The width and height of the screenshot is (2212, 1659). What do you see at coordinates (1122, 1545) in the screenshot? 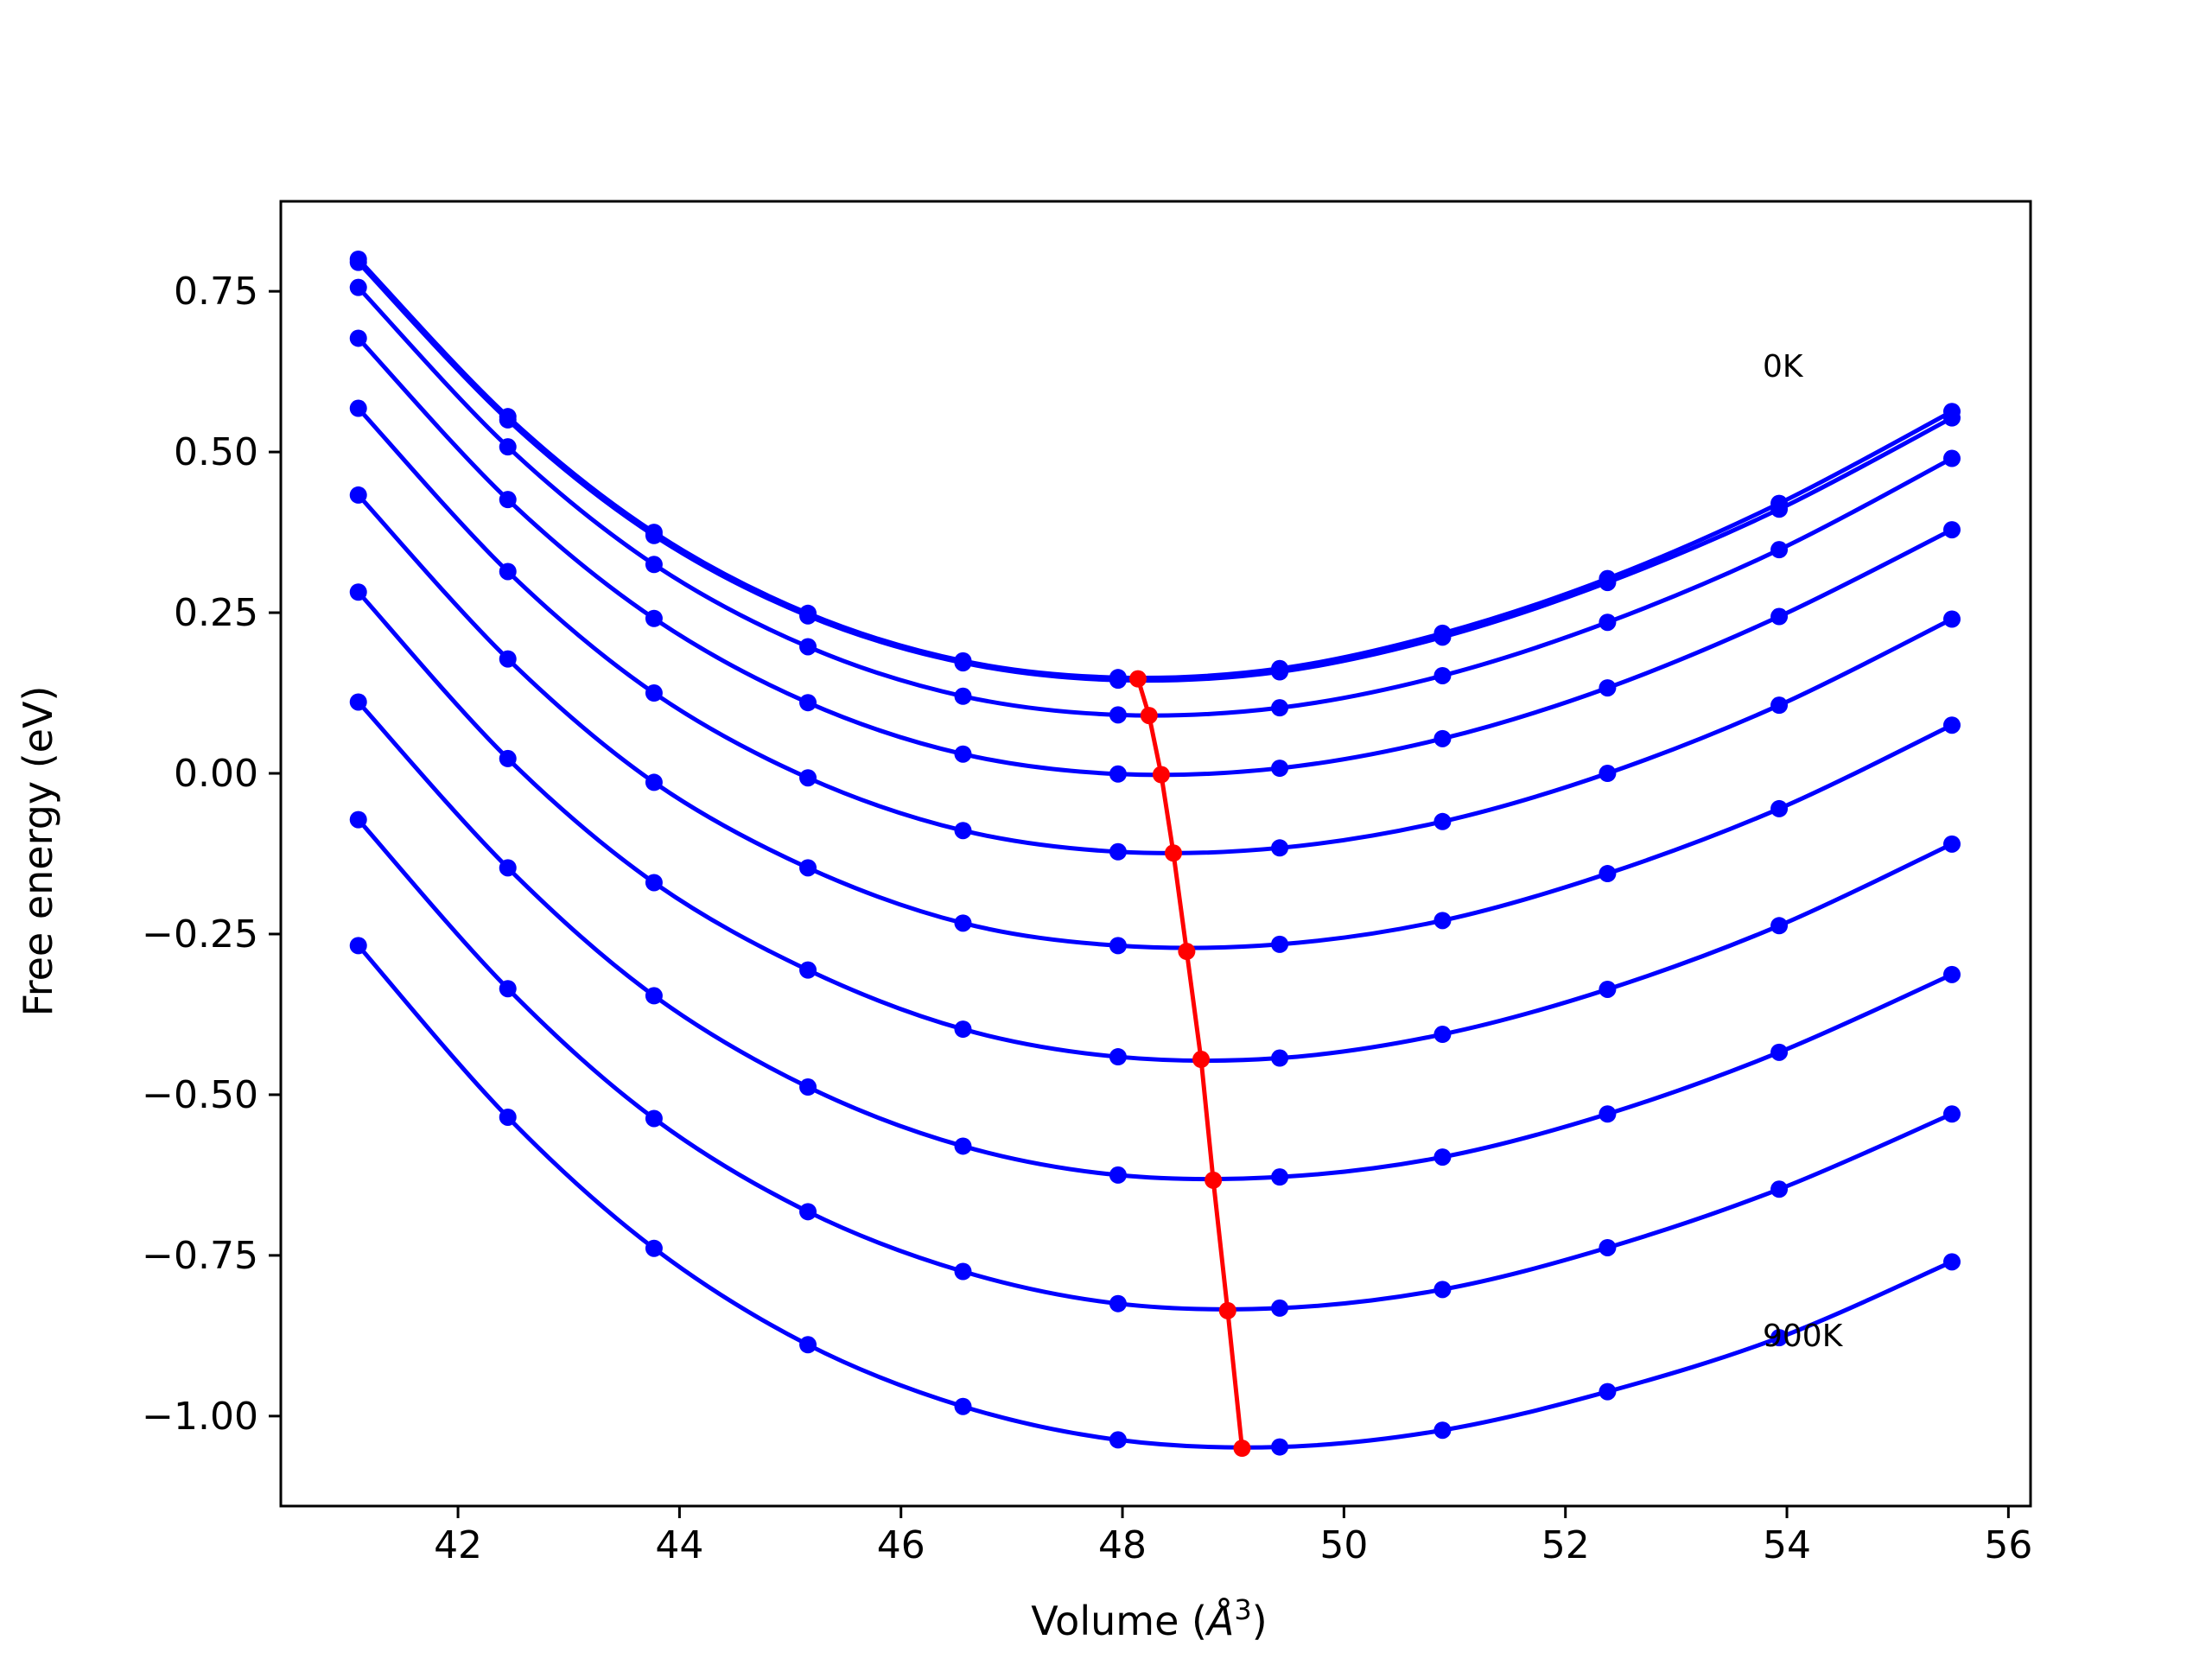
I see `x-tick-label-48: 48` at bounding box center [1122, 1545].